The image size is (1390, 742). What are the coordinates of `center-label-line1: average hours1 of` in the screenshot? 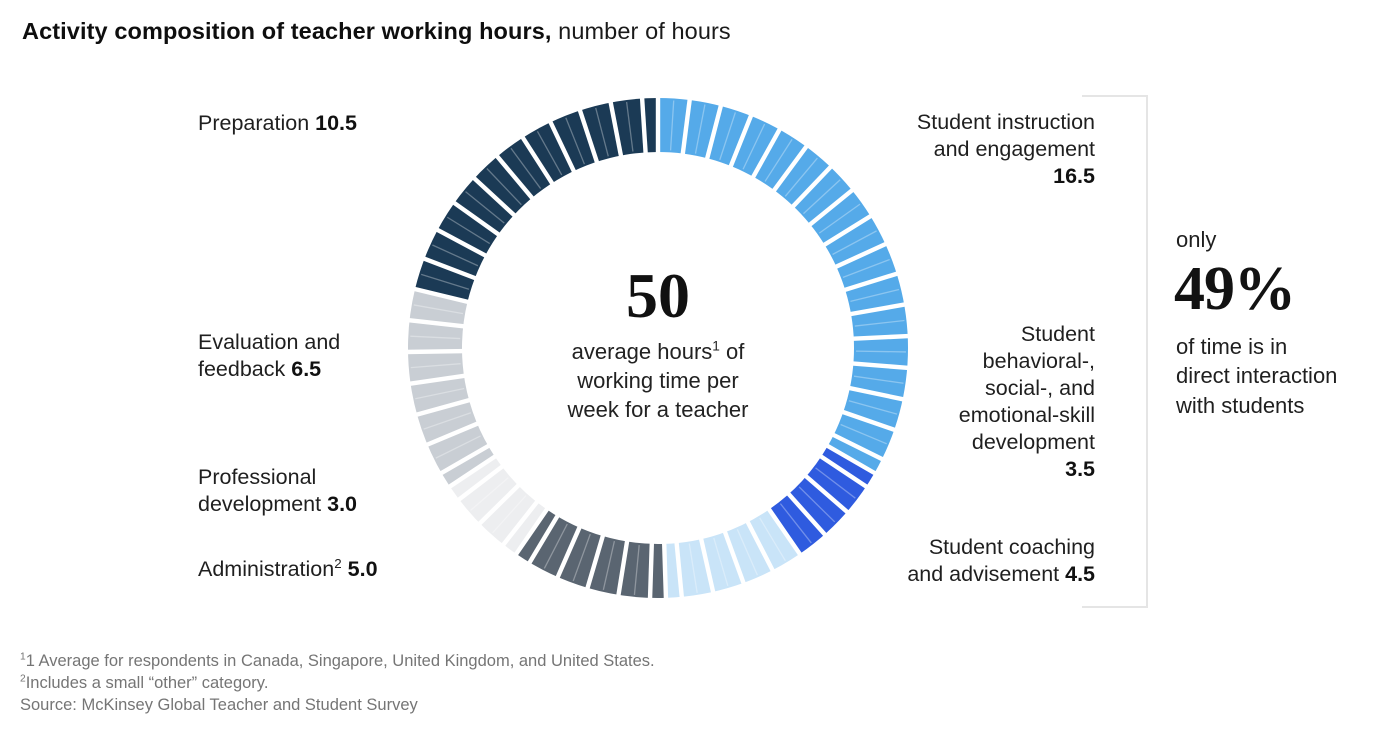 It's located at (658, 351).